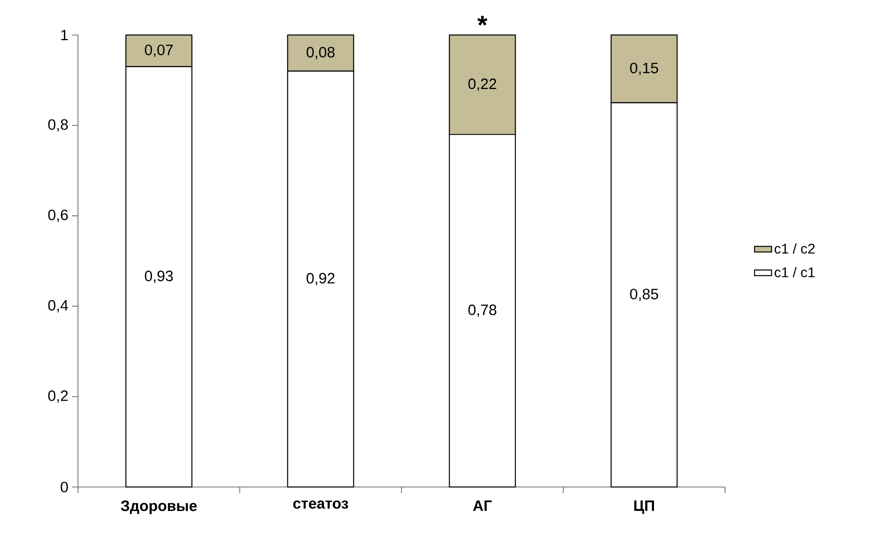  What do you see at coordinates (158, 51) in the screenshot?
I see `data-label: 0,07` at bounding box center [158, 51].